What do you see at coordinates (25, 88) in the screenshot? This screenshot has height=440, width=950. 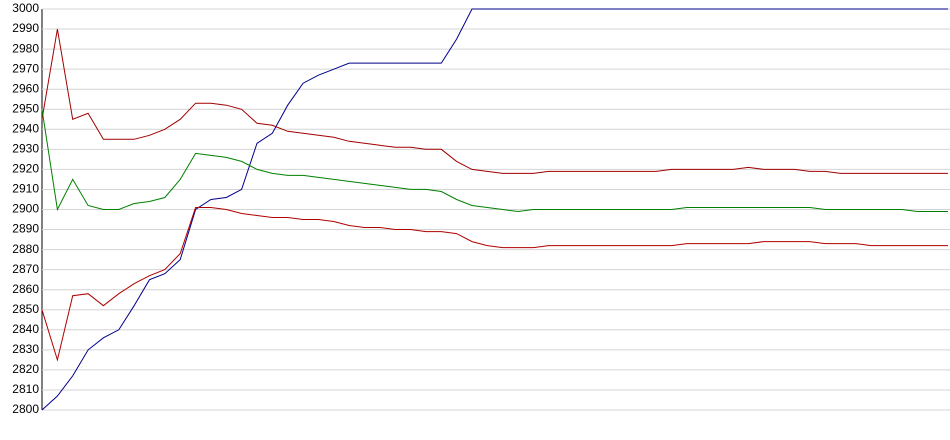 I see `y-tick-label: 2960` at bounding box center [25, 88].